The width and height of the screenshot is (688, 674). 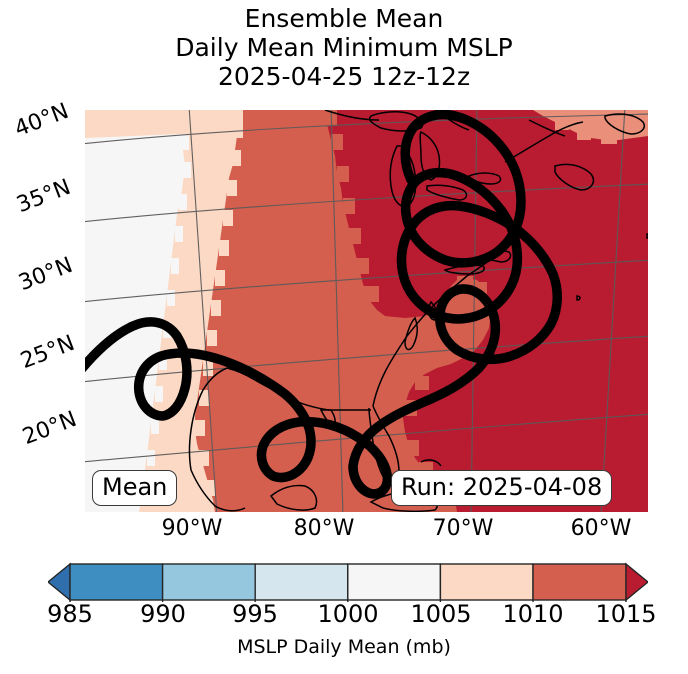 What do you see at coordinates (344, 76) in the screenshot?
I see `title-line-3: 2025-04-25 12z-12z` at bounding box center [344, 76].